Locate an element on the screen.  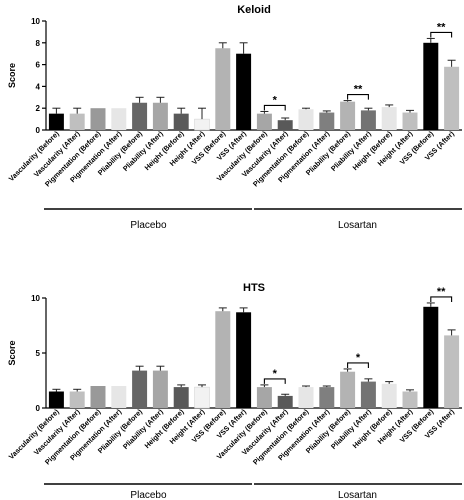
y-tick-label: 8 is located at coordinates (38, 43).